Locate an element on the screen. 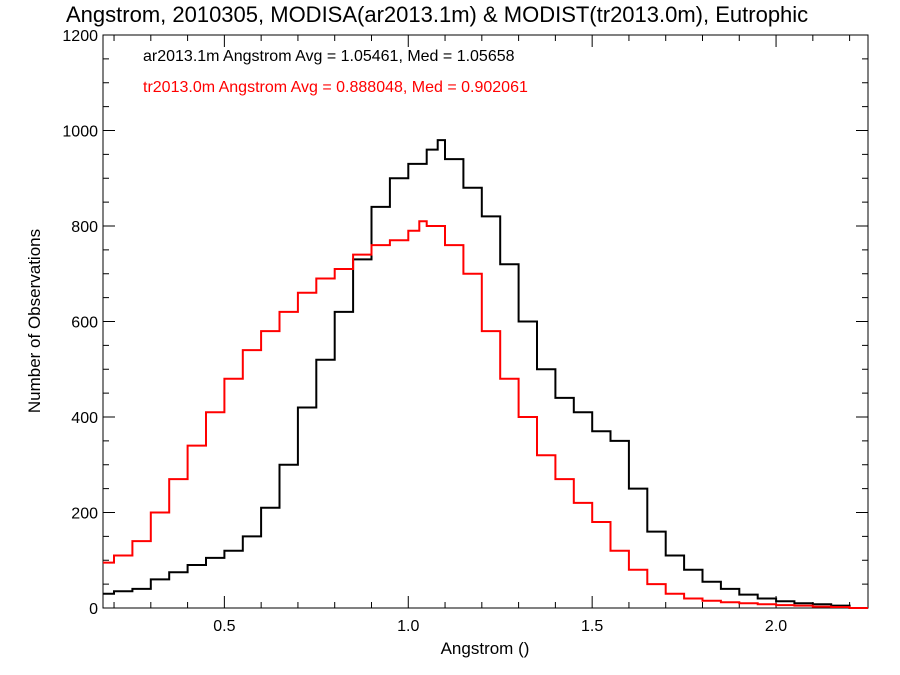 This screenshot has height=675, width=900. y-axis-label: Number of Observations is located at coordinates (34, 321).